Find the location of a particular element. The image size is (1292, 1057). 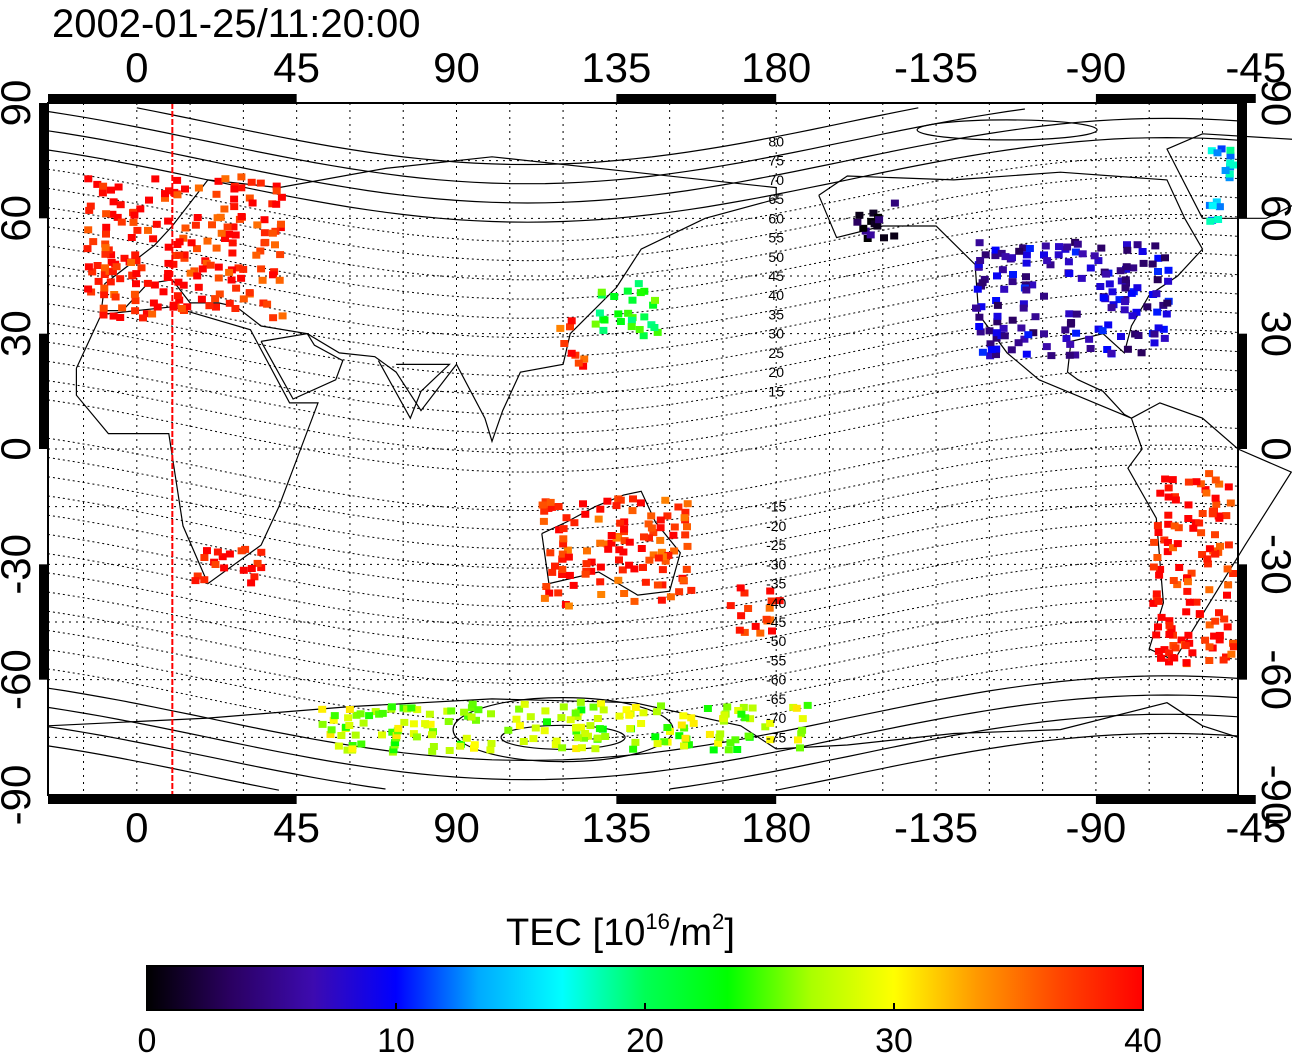

contour-label: 25 is located at coordinates (776, 353).